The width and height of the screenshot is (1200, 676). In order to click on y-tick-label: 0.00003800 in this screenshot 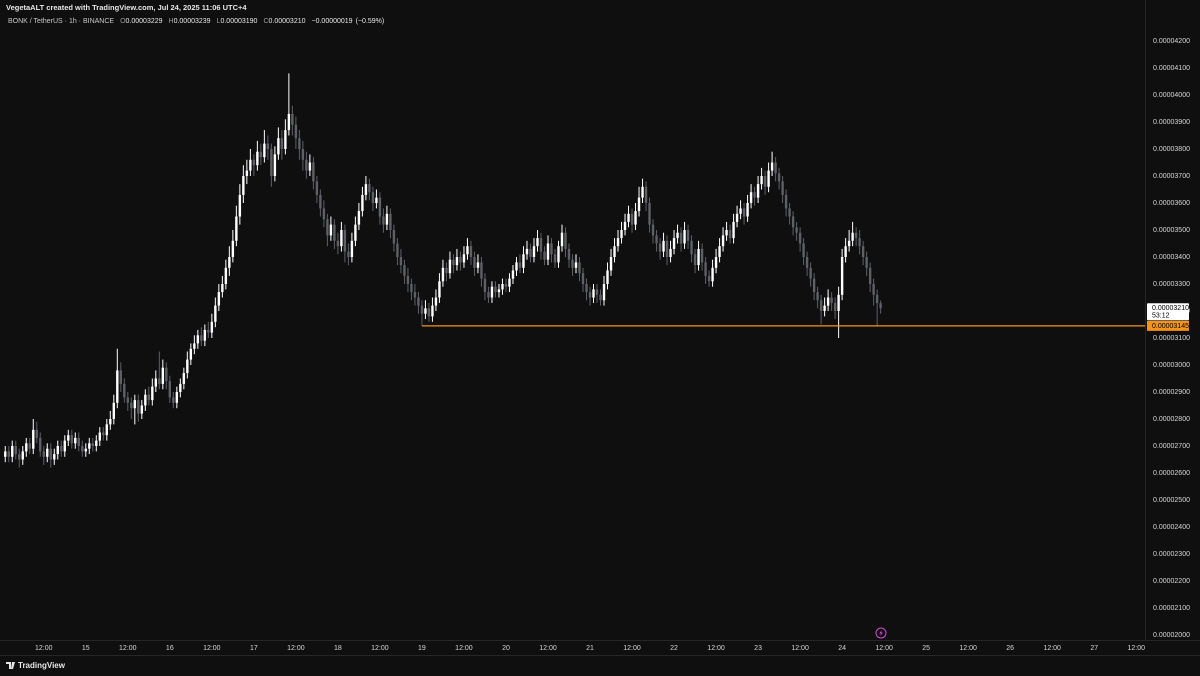, I will do `click(1171, 149)`.